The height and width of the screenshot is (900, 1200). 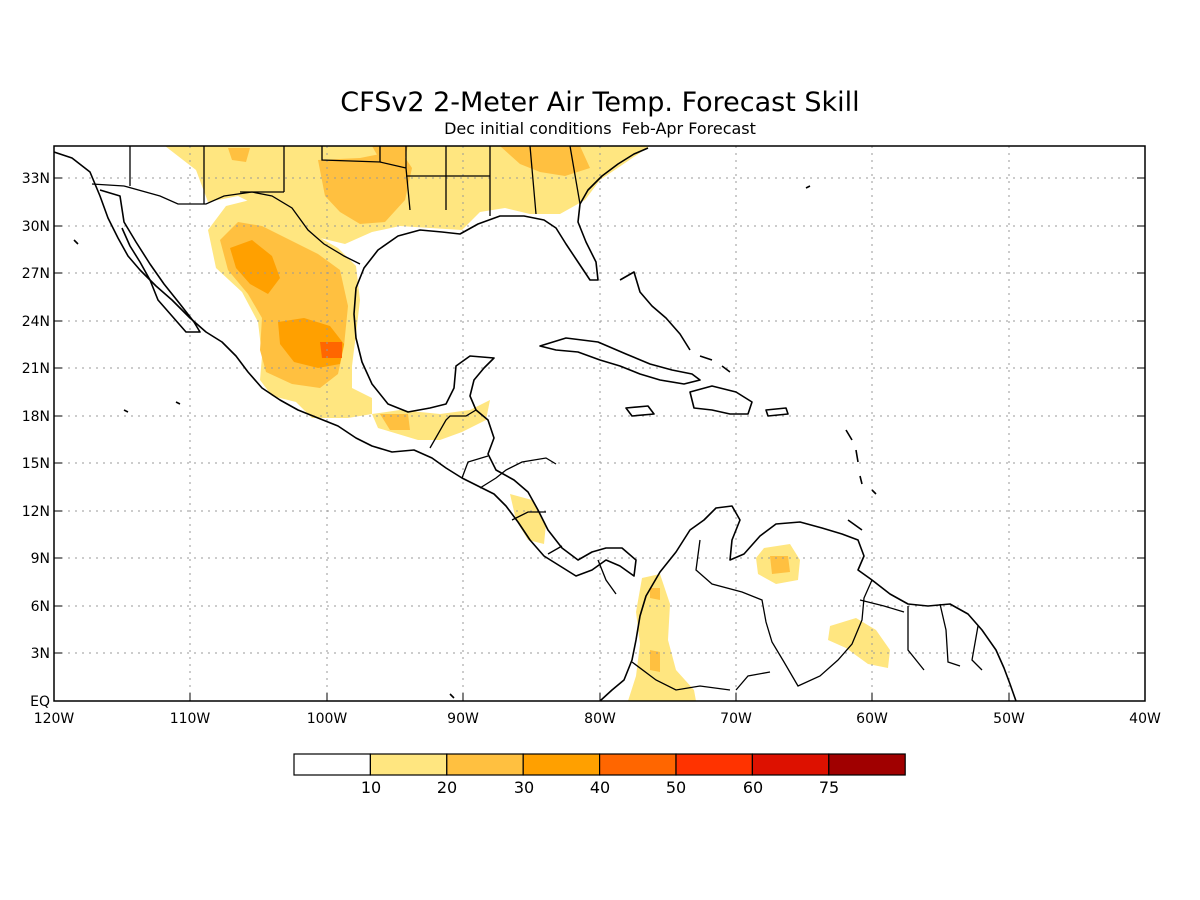 What do you see at coordinates (36, 179) in the screenshot?
I see `lat-label: 33N` at bounding box center [36, 179].